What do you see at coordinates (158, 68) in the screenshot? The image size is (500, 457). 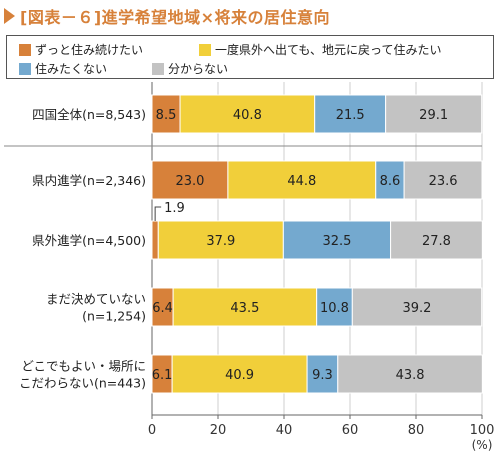 I see `legend-swatch-unknown` at bounding box center [158, 68].